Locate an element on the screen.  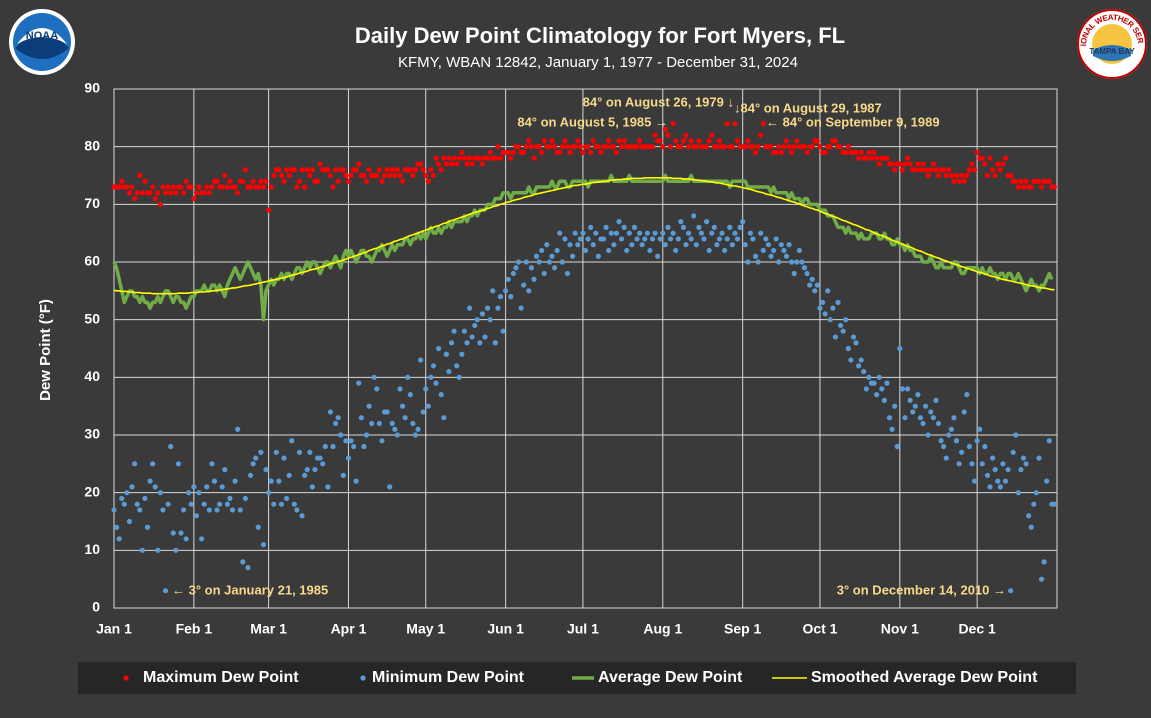
x-tick-label: Dec 1 is located at coordinates (977, 629).